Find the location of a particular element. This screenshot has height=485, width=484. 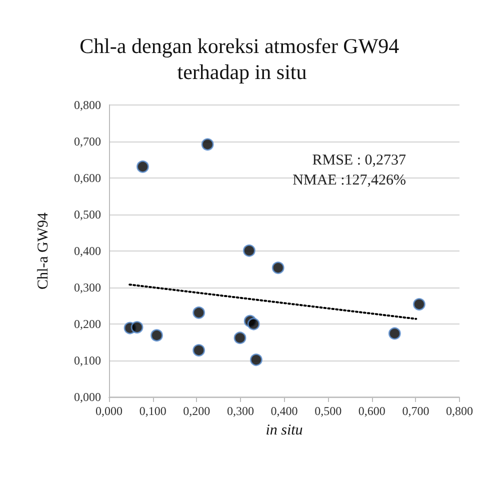

x-tick-label: 0,100 is located at coordinates (152, 411).